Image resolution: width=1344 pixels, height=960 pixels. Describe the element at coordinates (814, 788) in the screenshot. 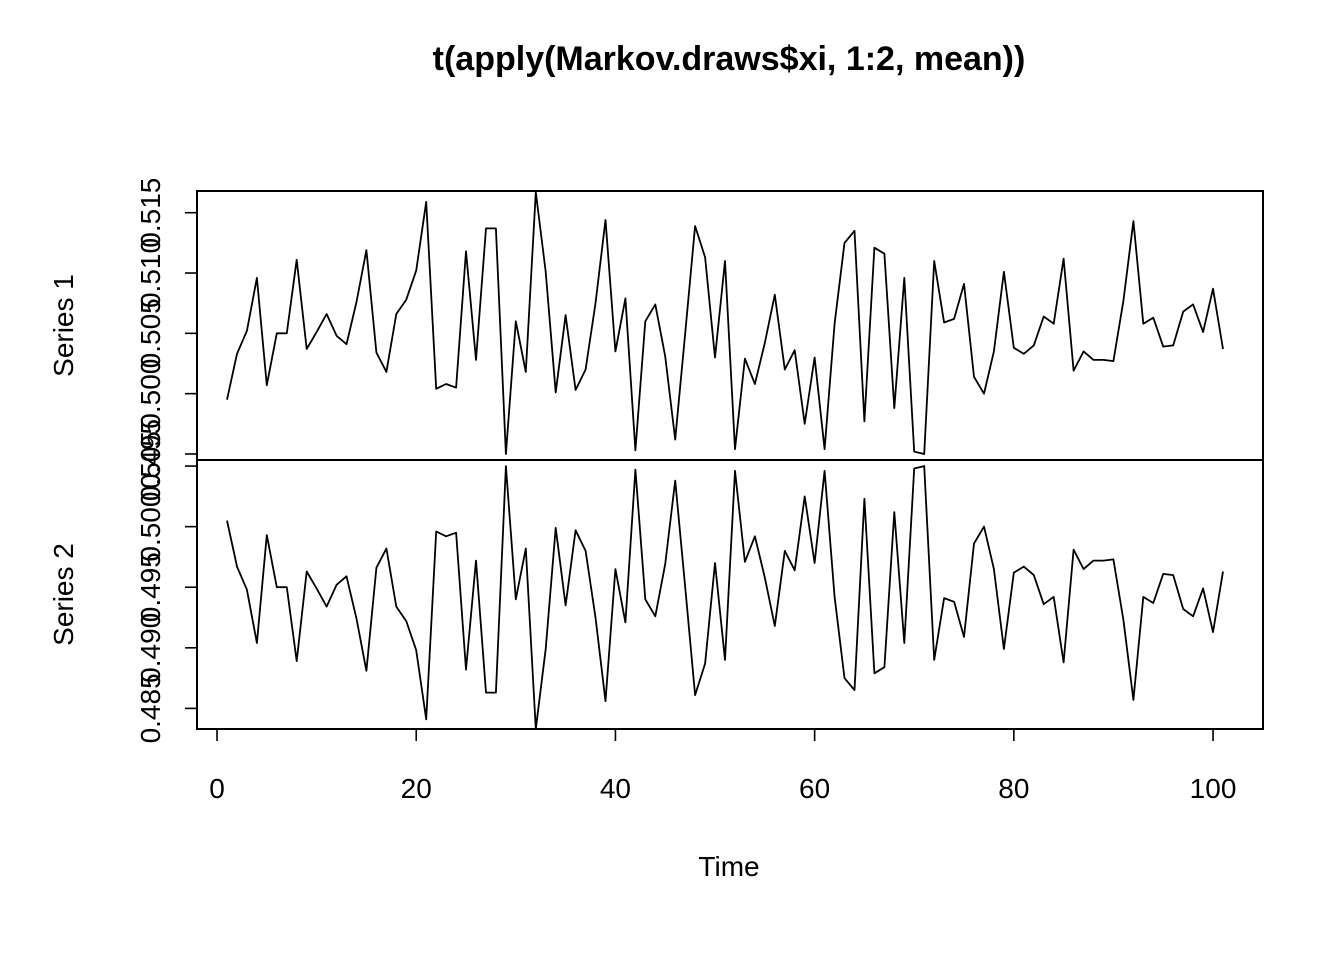

I see `x-tick-label: 60` at that location.